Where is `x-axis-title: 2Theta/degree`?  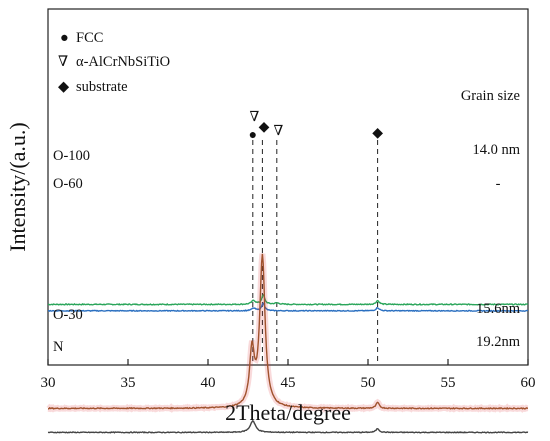
x-axis-title: 2Theta/degree is located at coordinates (288, 412).